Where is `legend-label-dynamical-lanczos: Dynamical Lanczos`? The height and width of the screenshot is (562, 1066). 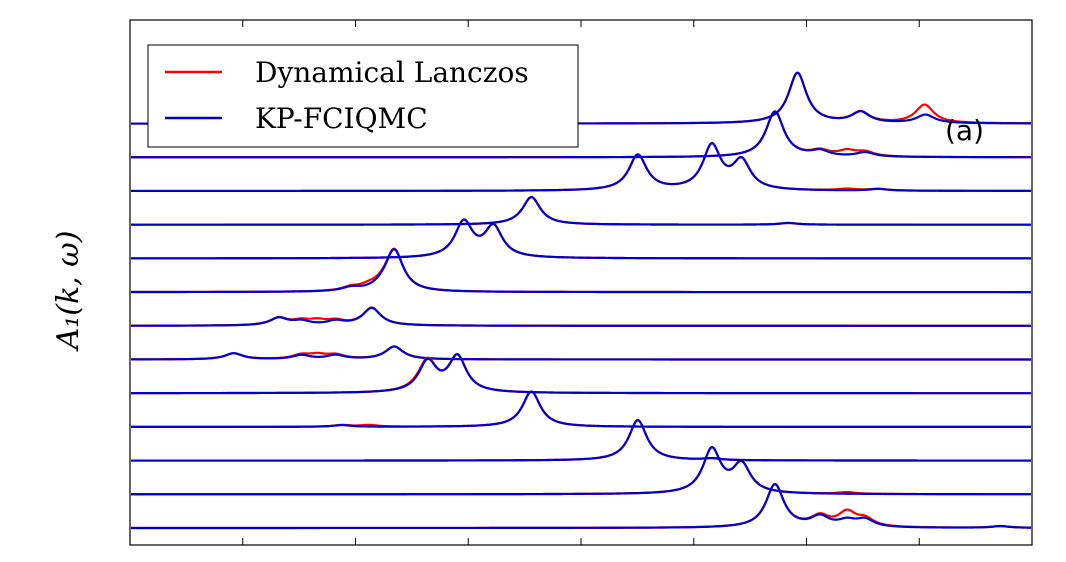
legend-label-dynamical-lanczos: Dynamical Lanczos is located at coordinates (392, 72).